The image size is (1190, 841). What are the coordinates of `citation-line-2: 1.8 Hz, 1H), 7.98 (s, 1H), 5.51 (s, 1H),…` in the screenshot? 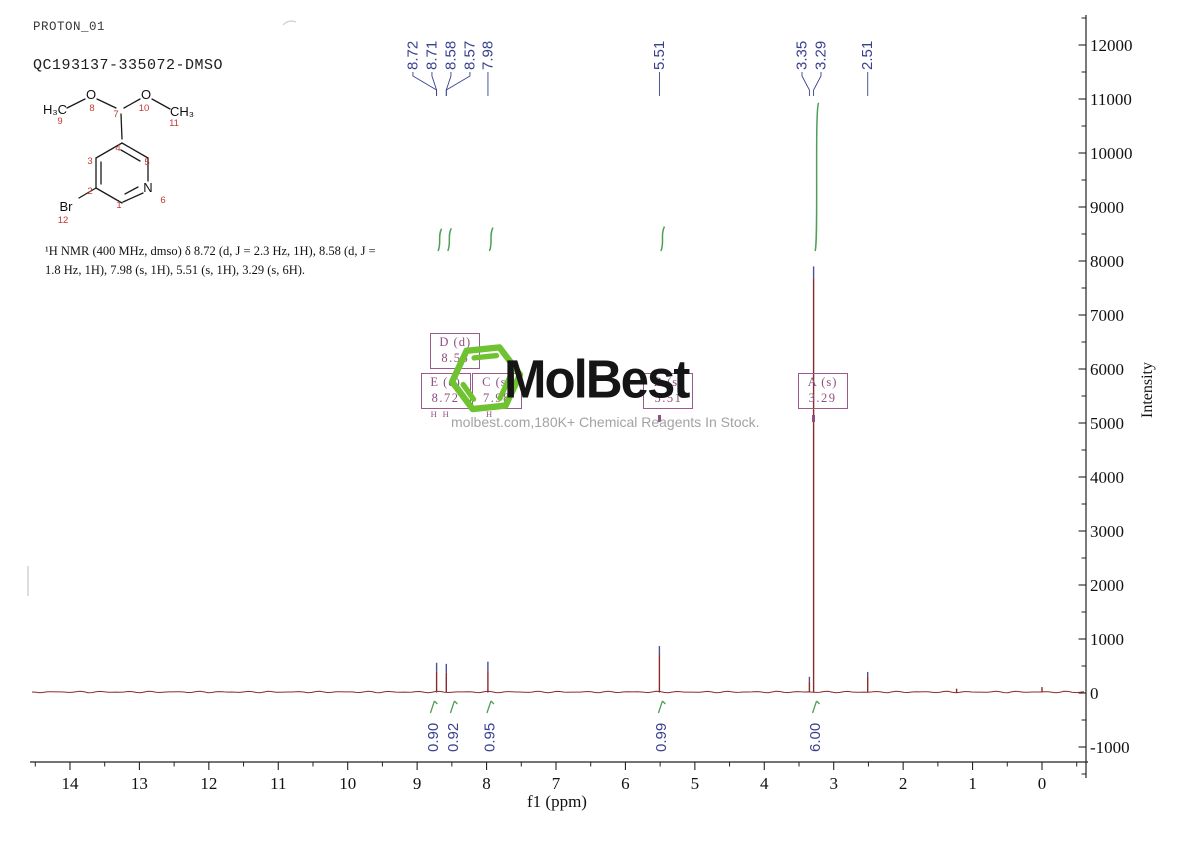 It's located at (175, 269).